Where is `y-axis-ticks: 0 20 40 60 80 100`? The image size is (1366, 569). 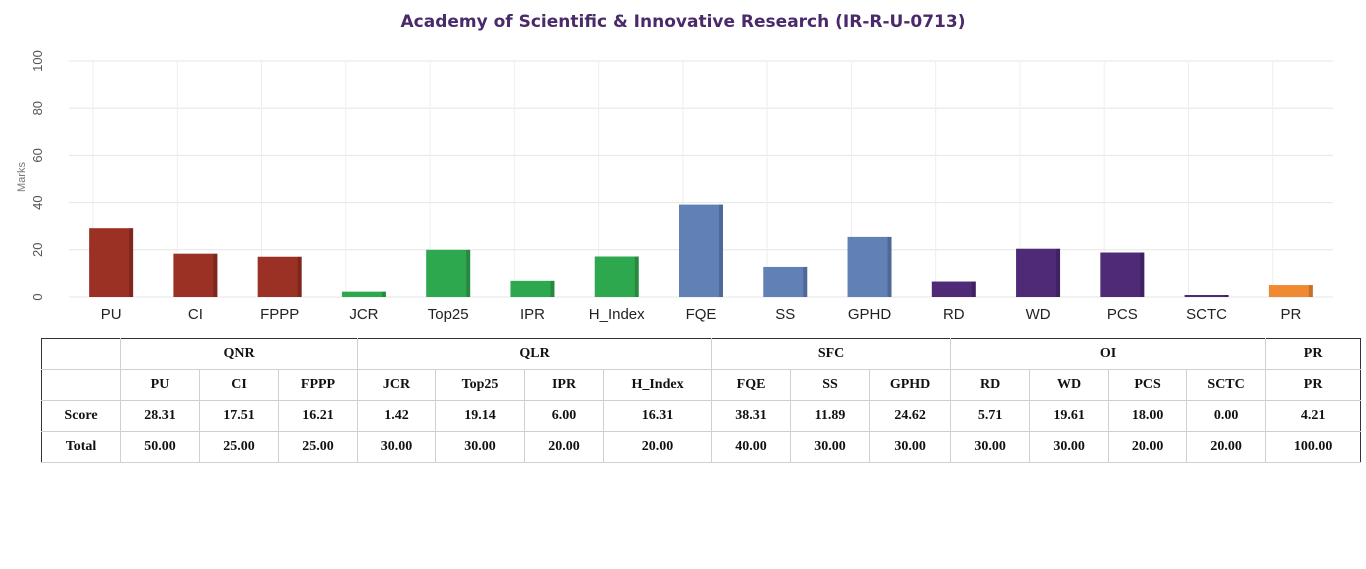
y-axis-ticks: 0 20 40 60 80 100 is located at coordinates (37, 175).